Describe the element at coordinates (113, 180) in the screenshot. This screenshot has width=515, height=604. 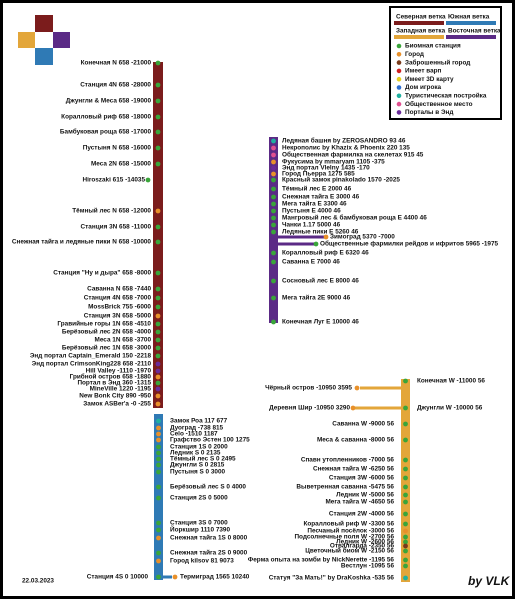
I see `station-label: Hiroszaki 615 -14035` at that location.